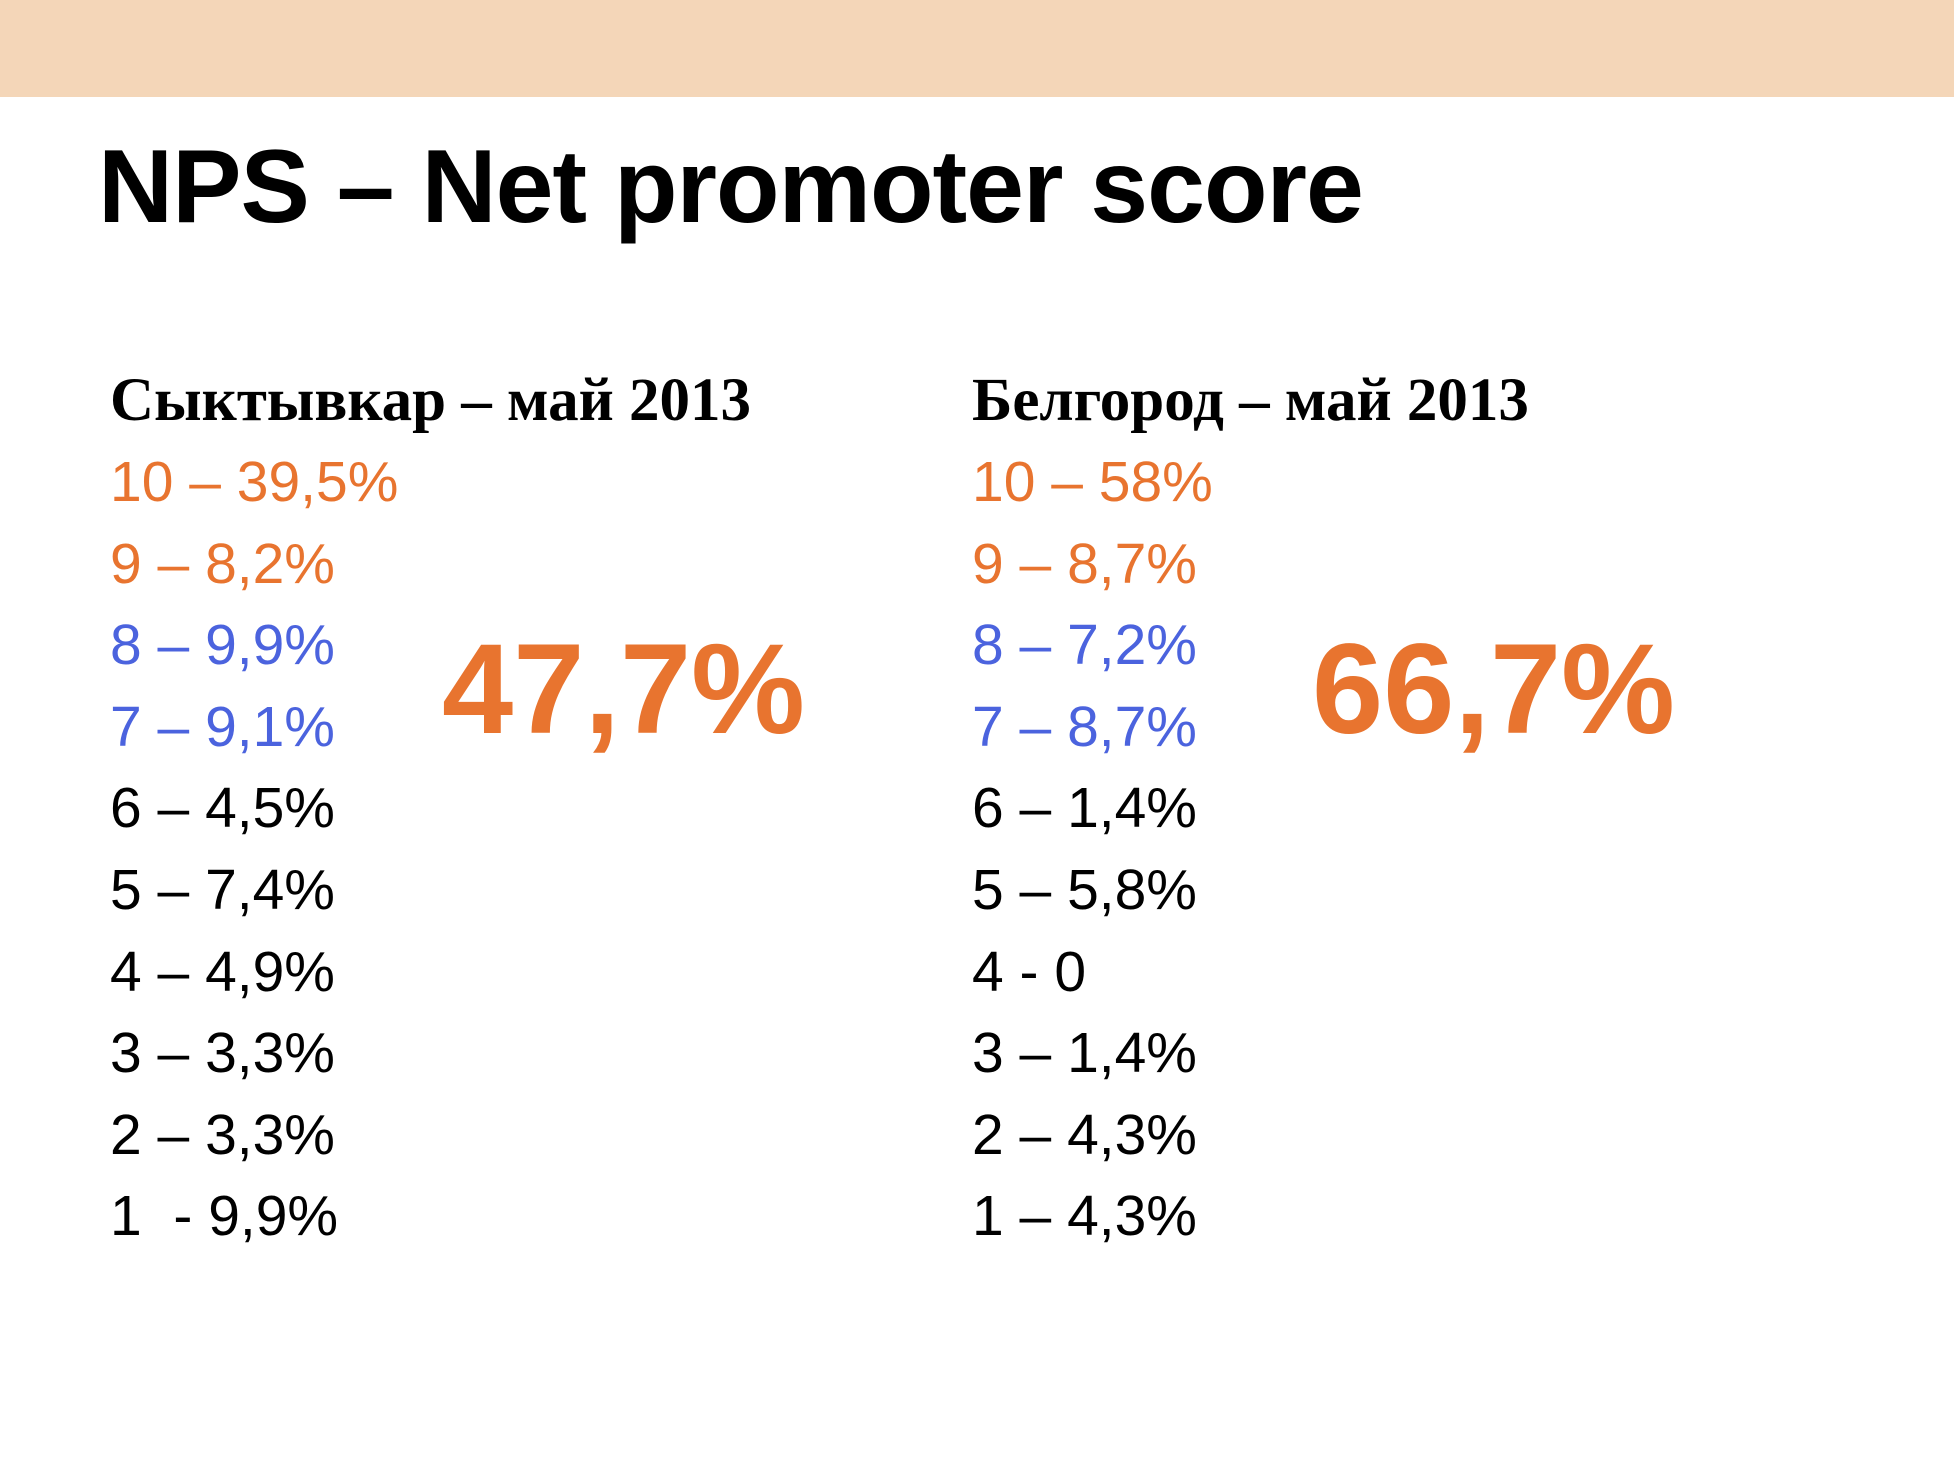 The height and width of the screenshot is (1462, 1954). I want to click on score-row: 2 – 4,3%, so click(1084, 1134).